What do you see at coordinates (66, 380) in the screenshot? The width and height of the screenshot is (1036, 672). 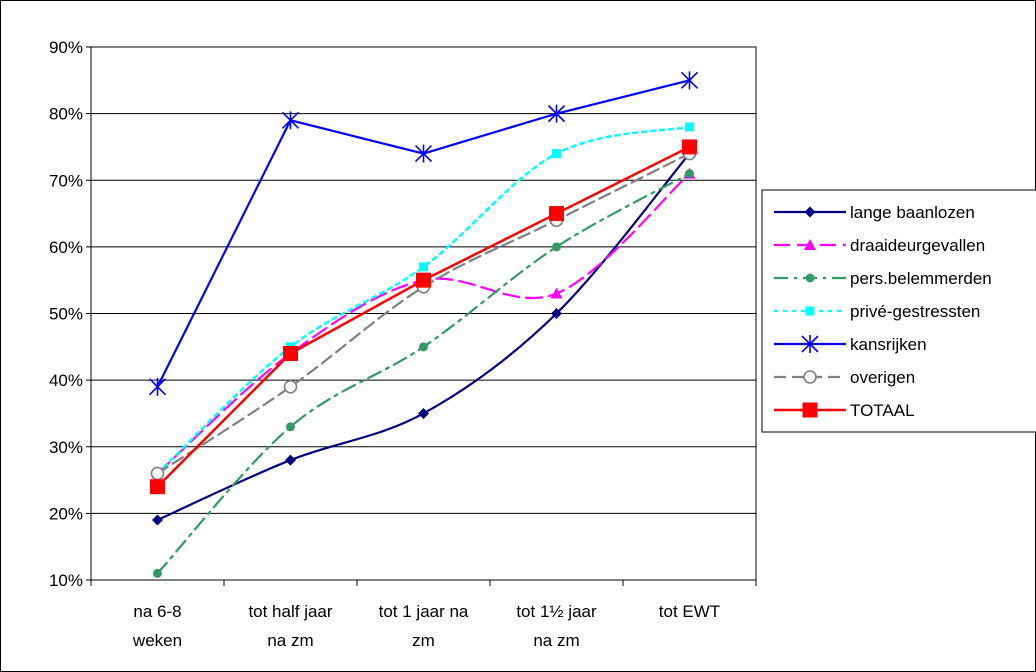 I see `y-tick-label: 40%` at bounding box center [66, 380].